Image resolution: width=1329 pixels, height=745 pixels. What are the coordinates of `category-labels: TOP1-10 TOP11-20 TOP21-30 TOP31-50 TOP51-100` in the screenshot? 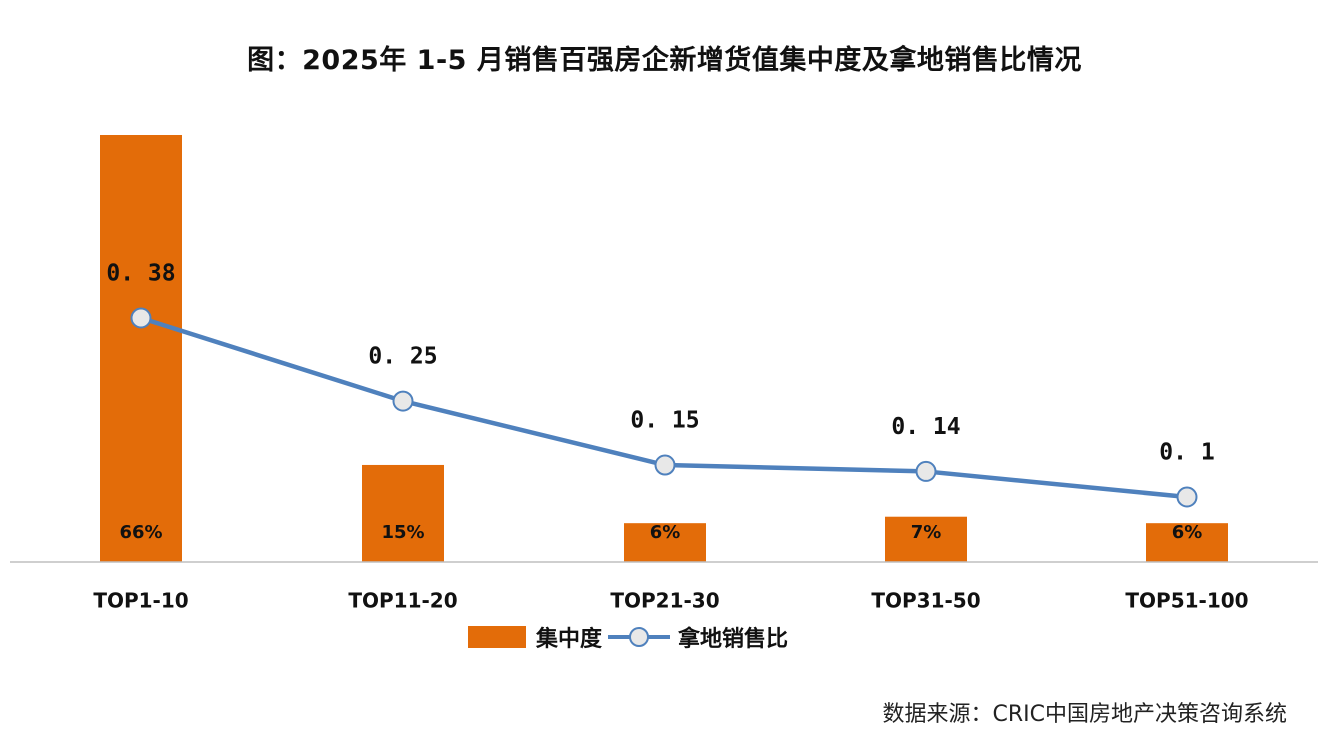 It's located at (670, 601).